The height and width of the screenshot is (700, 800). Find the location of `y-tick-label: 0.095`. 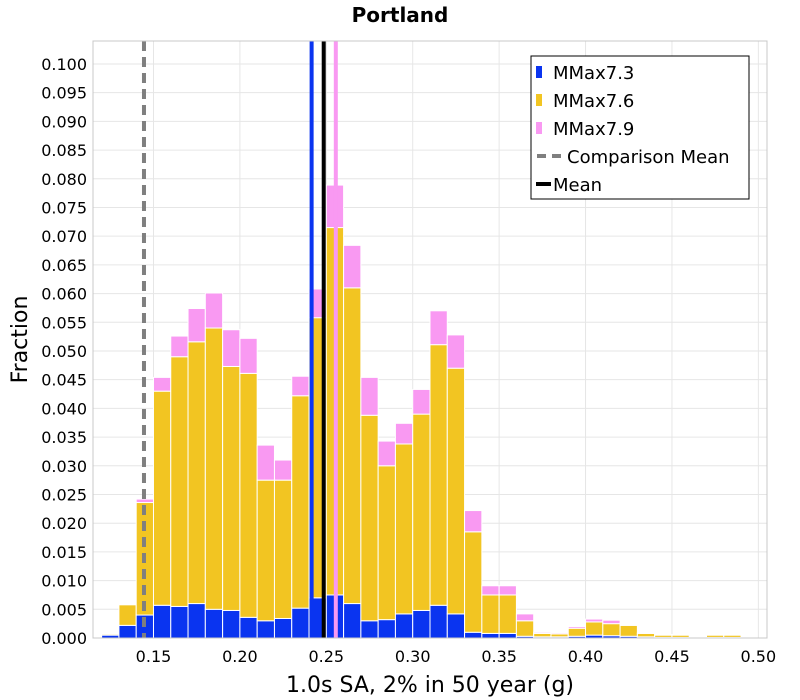

y-tick-label: 0.095 is located at coordinates (64, 93).